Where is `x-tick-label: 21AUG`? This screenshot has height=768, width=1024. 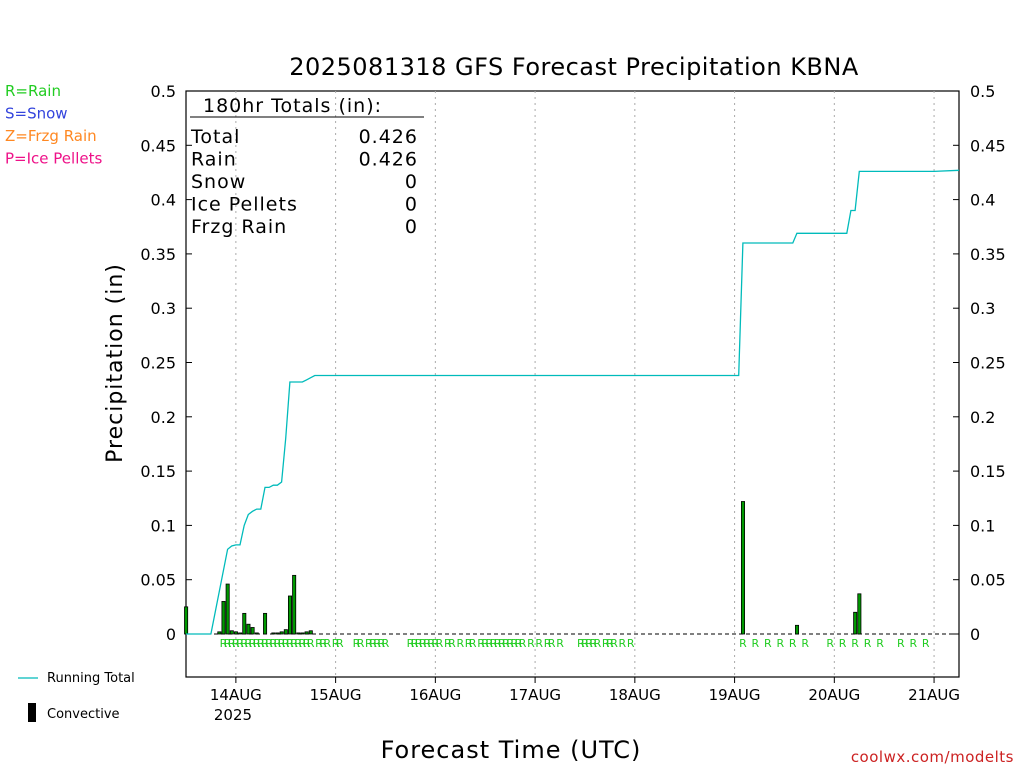 x-tick-label: 21AUG is located at coordinates (934, 695).